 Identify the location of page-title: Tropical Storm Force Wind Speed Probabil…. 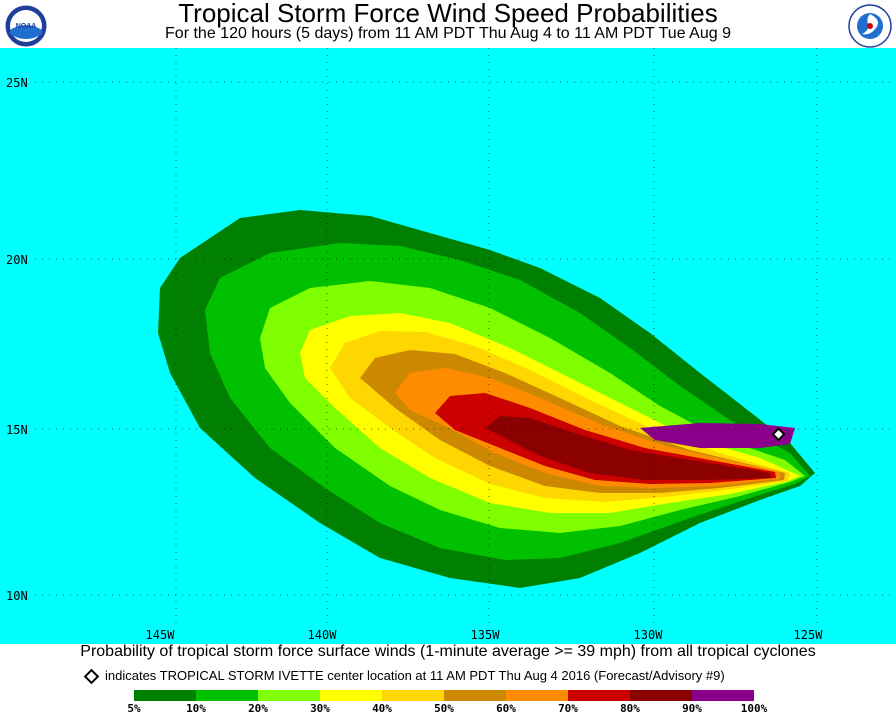
(448, 14).